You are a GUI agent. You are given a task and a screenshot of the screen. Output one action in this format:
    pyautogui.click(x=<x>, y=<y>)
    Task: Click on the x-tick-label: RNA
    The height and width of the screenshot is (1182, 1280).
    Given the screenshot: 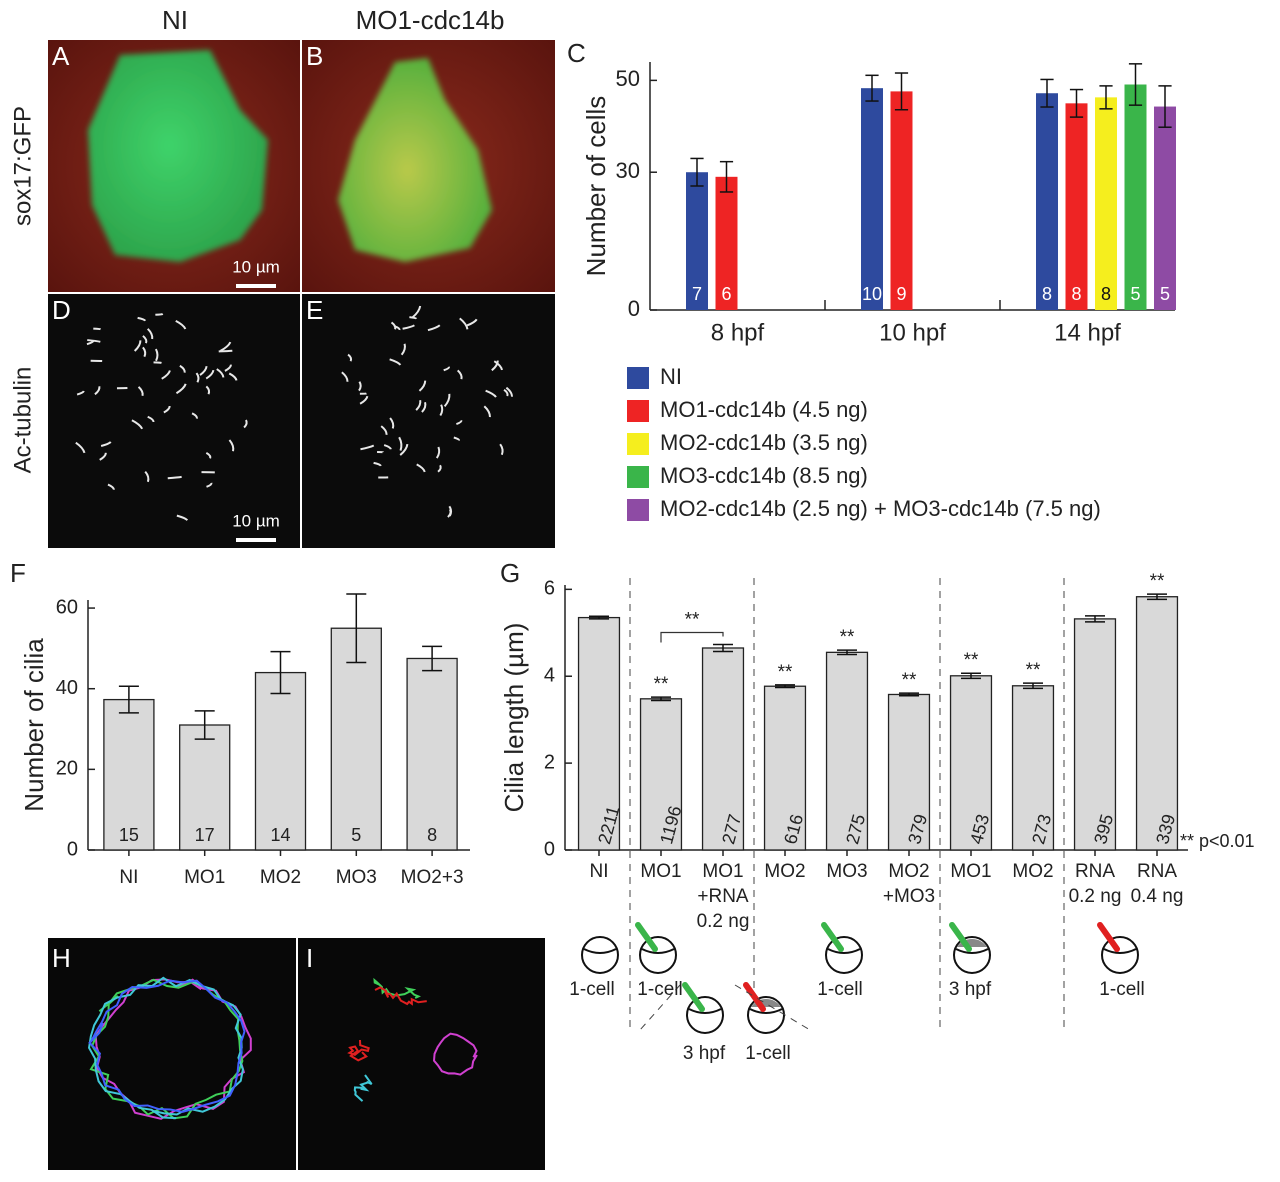 What is the action you would take?
    pyautogui.click(x=1095, y=871)
    